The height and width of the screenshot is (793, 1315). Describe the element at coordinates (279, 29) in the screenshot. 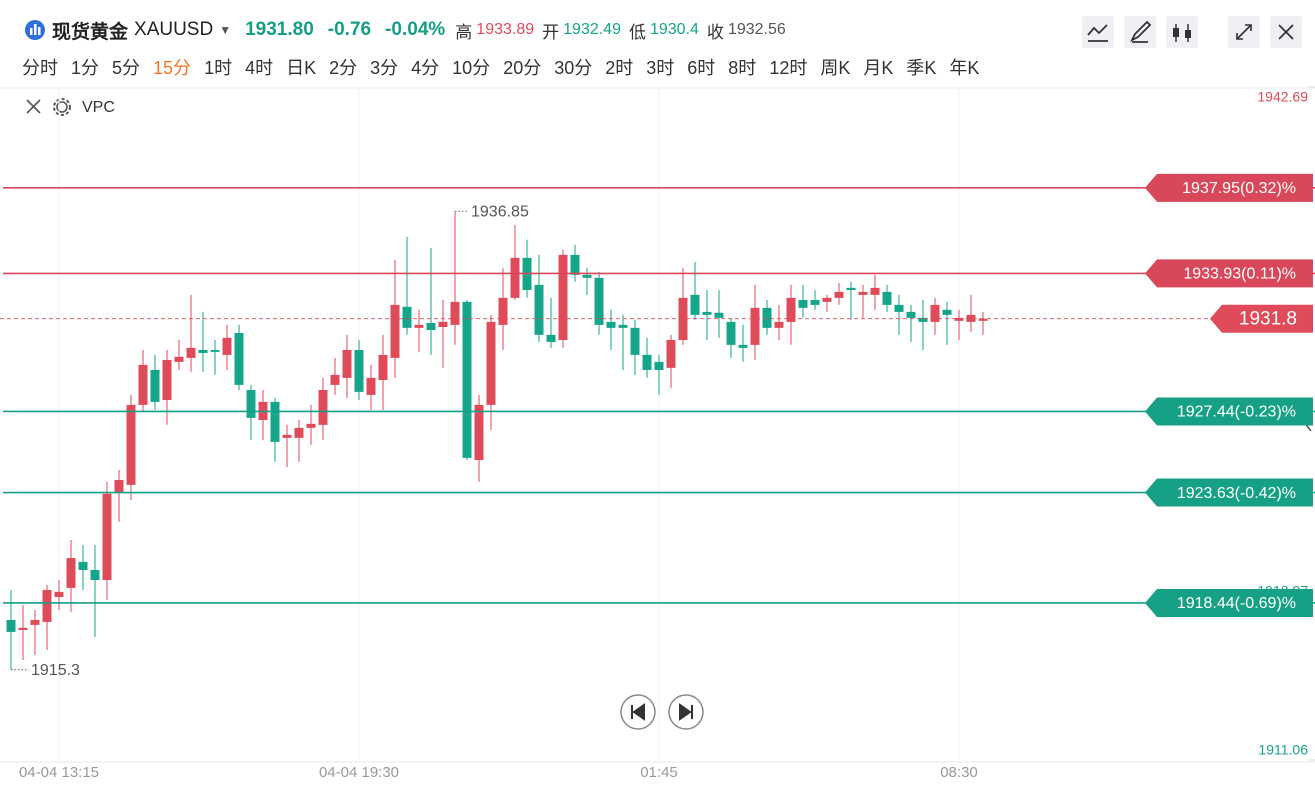

I see `price: 1931.80` at that location.